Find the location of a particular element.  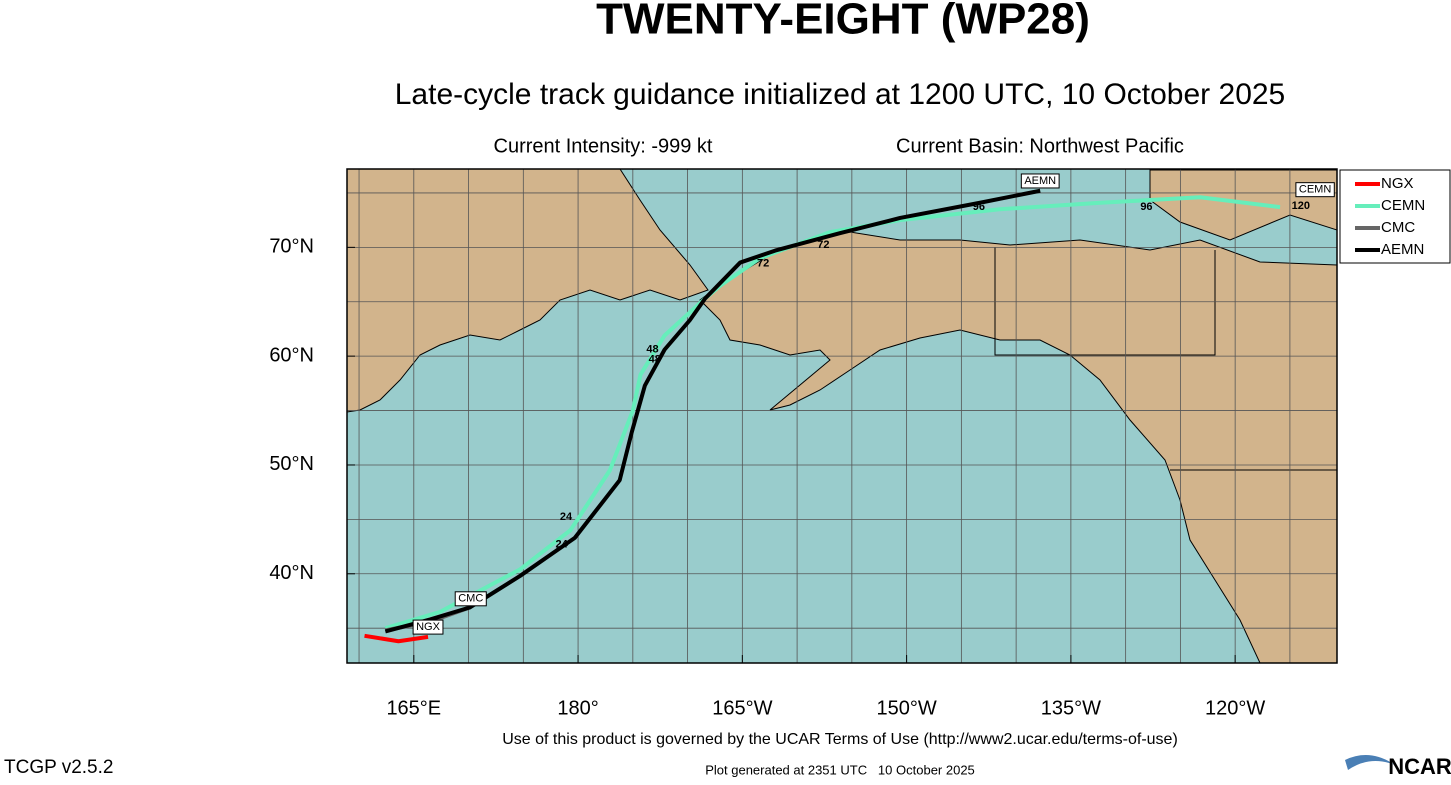

legend-label: CEMN is located at coordinates (1403, 205).